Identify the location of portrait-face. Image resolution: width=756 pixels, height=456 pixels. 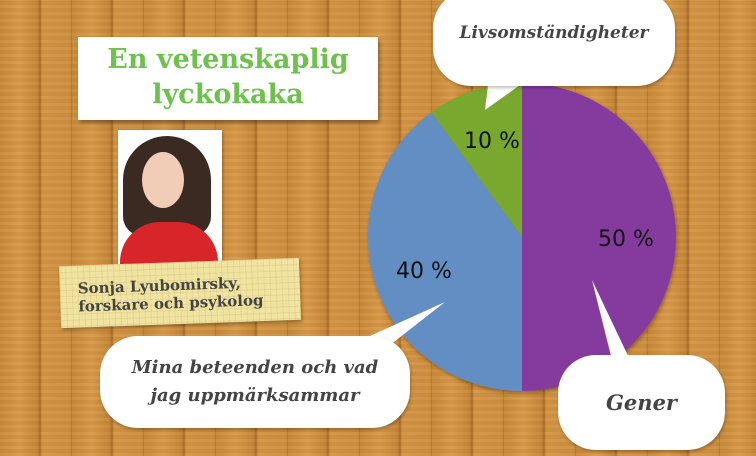
(163, 180).